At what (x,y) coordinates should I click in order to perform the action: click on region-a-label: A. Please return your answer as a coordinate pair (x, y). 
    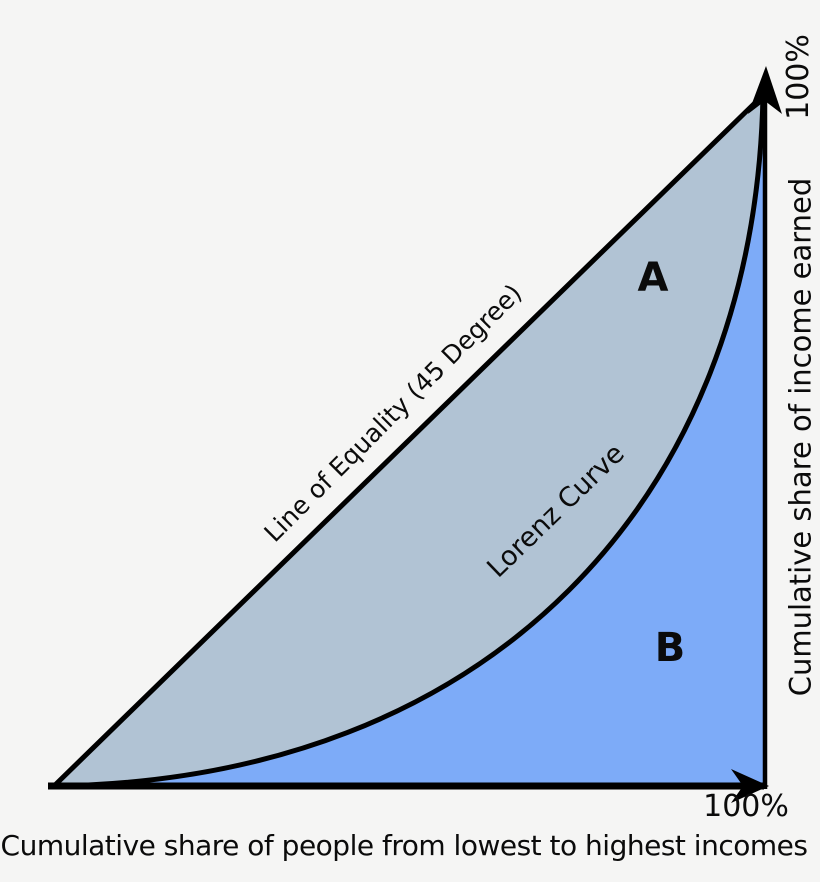
    Looking at the image, I should click on (653, 278).